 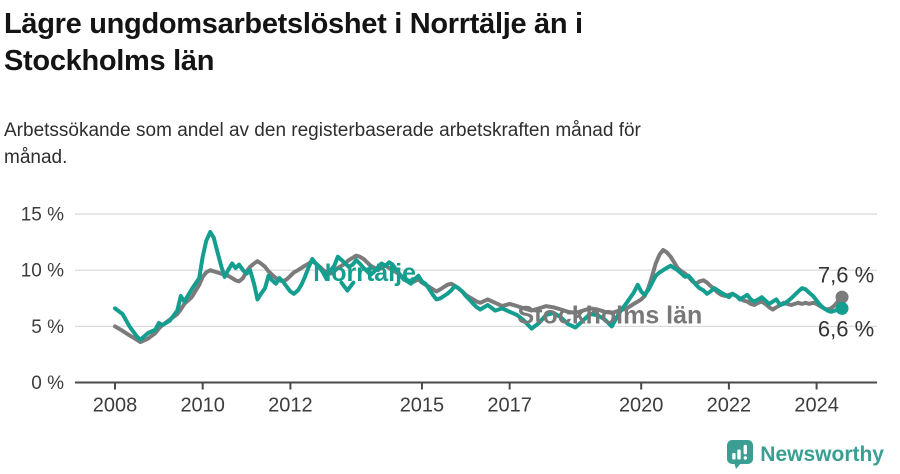 What do you see at coordinates (202, 406) in the screenshot?
I see `x-tick-label-2010: 2010` at bounding box center [202, 406].